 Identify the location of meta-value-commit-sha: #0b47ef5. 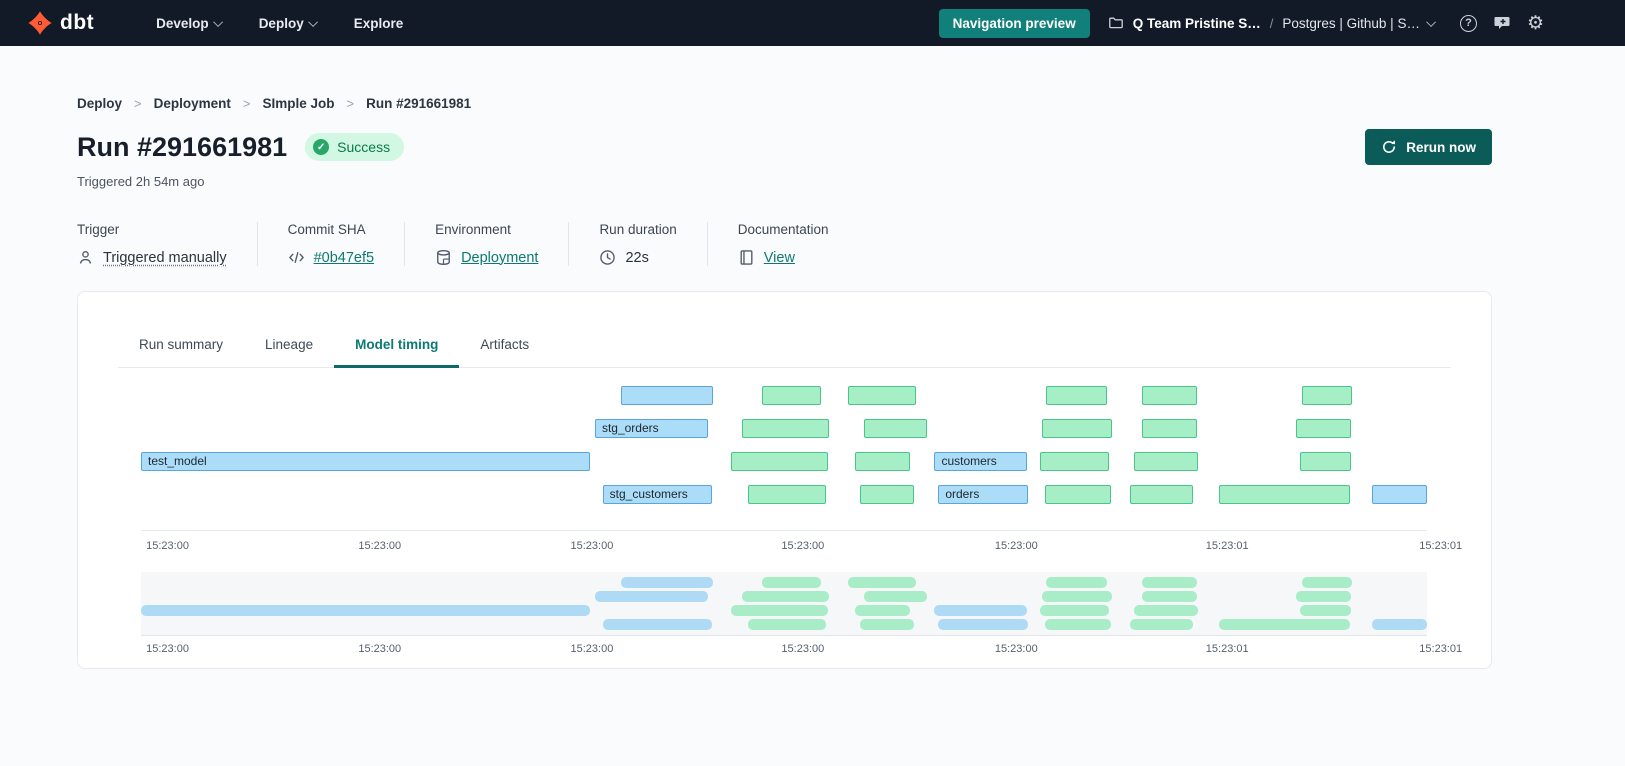
(344, 257).